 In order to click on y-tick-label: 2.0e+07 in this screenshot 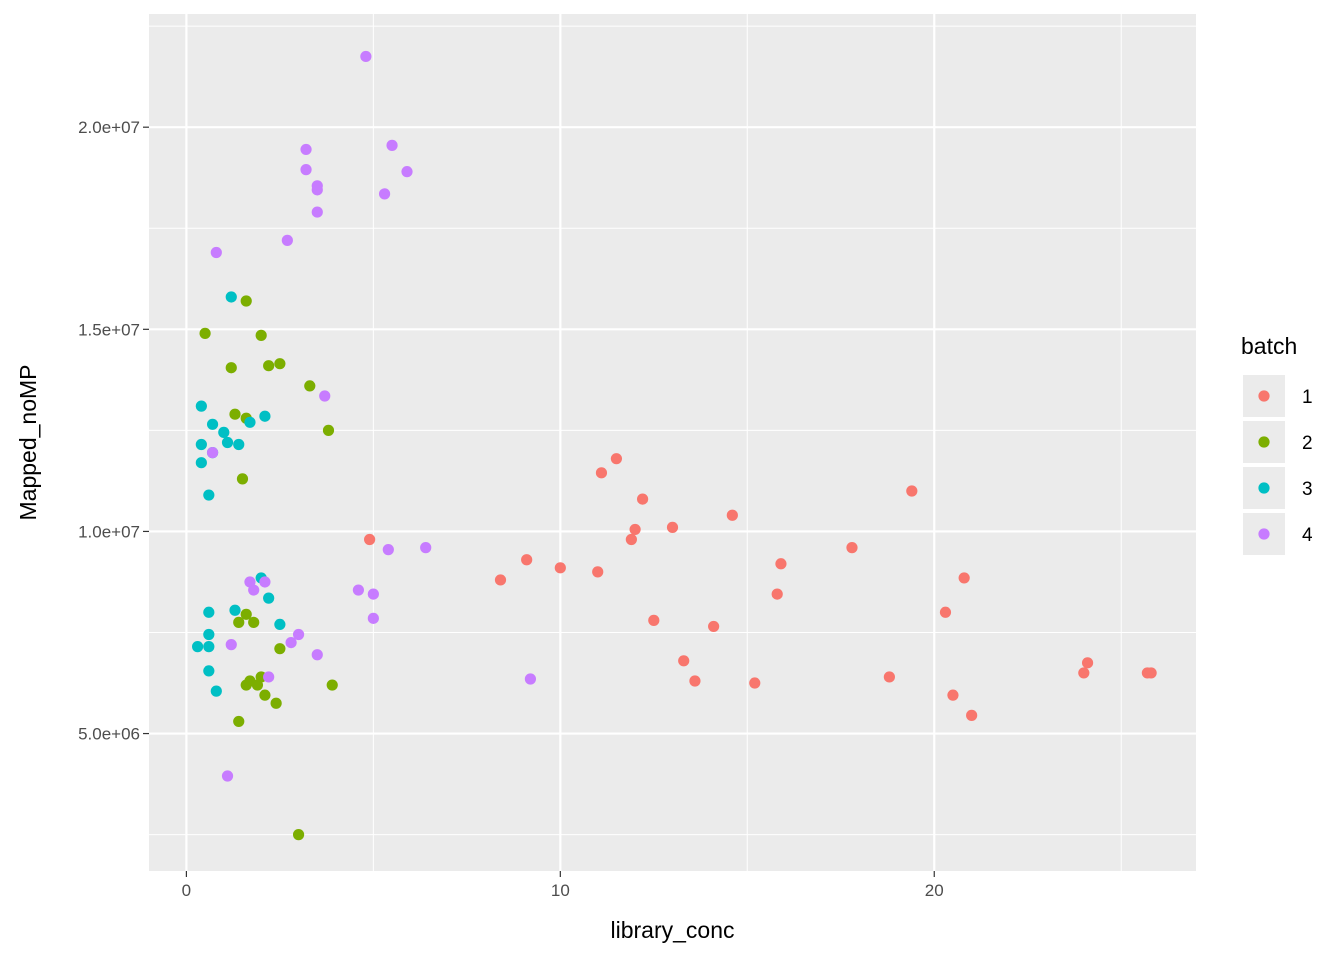, I will do `click(109, 127)`.